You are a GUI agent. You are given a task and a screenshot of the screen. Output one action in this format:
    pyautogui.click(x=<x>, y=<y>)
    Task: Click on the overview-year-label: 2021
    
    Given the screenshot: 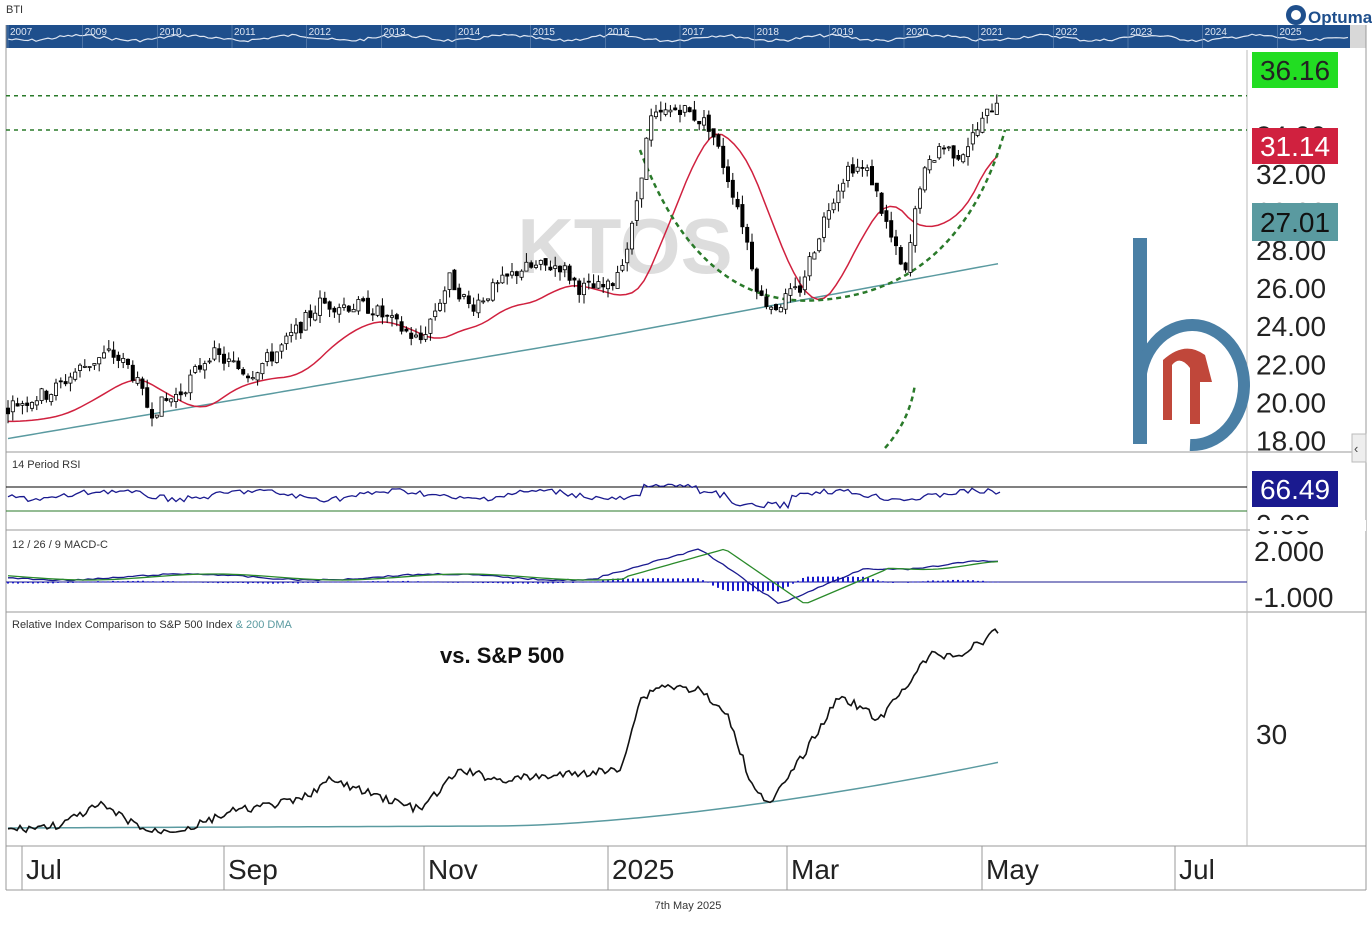 What is the action you would take?
    pyautogui.click(x=992, y=32)
    